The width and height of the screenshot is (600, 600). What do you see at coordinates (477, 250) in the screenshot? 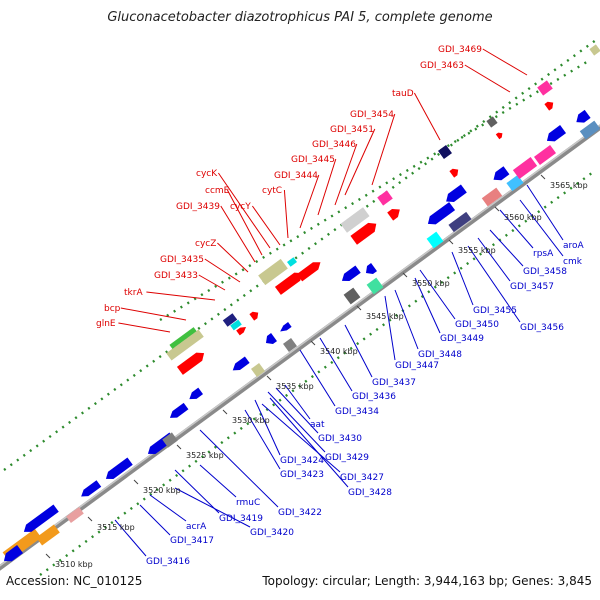
I see `kbp-label: 3555 kbp` at bounding box center [477, 250].